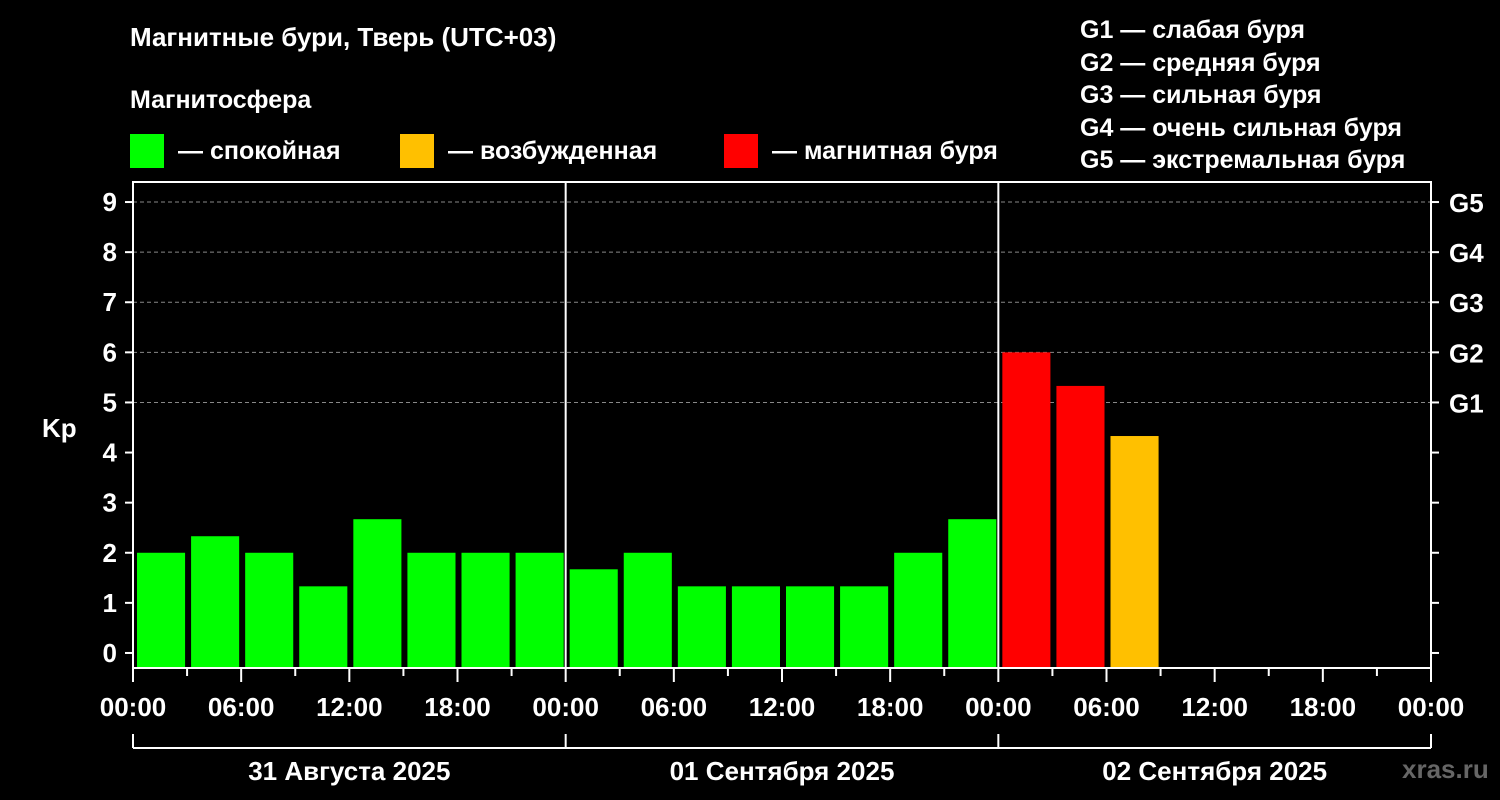 Image resolution: width=1500 pixels, height=800 pixels. What do you see at coordinates (1193, 30) in the screenshot?
I see `g-legend-item-g1: G1 — слабая буря` at bounding box center [1193, 30].